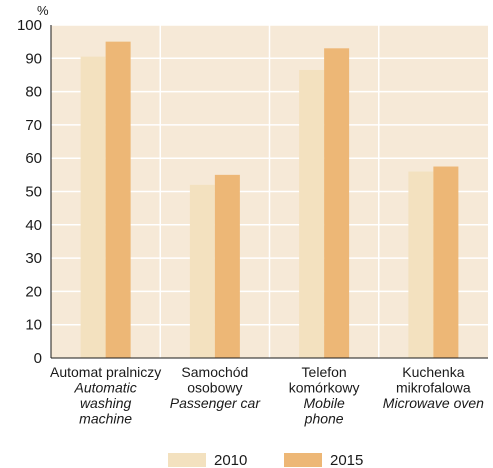 The height and width of the screenshot is (468, 493). Describe the element at coordinates (43, 10) in the screenshot. I see `y-axis-unit: %` at that location.